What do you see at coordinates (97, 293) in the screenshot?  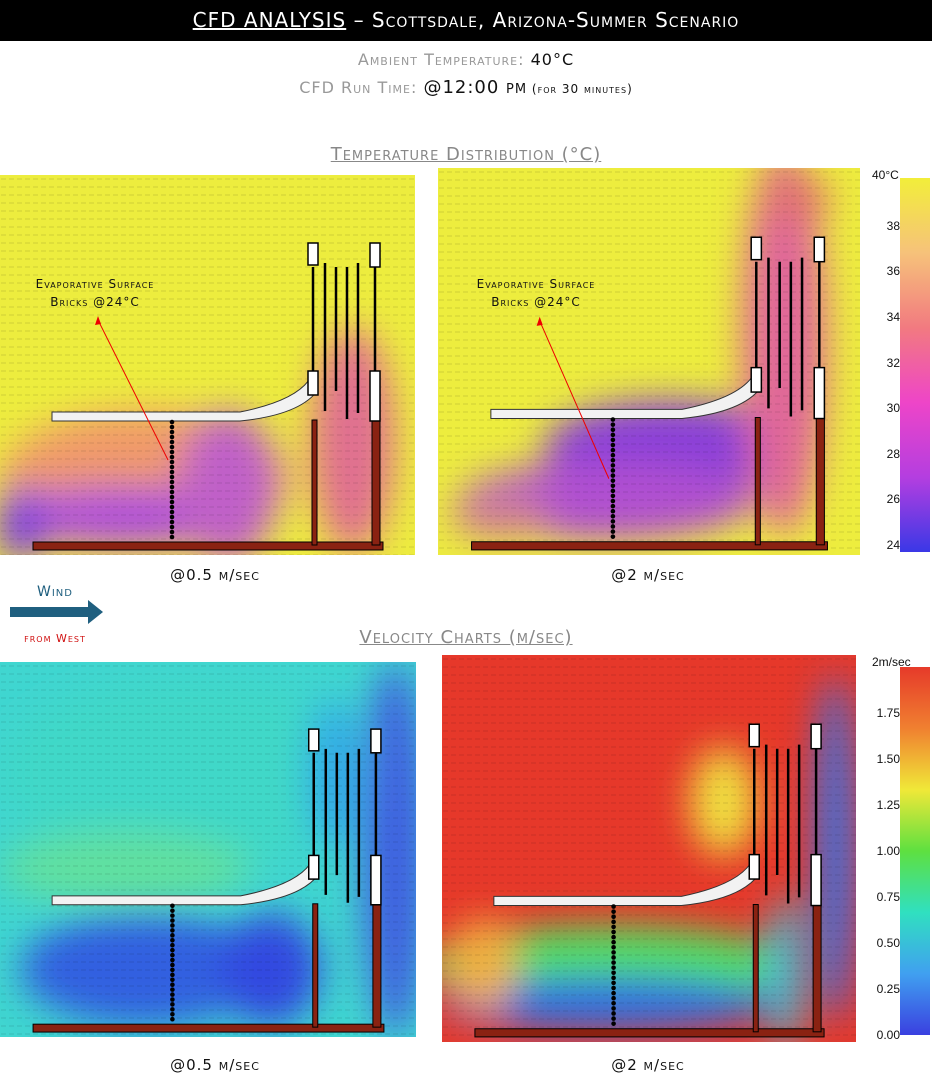 I see `annotation-left: Evaporative Surface Bricks @24°C` at bounding box center [97, 293].